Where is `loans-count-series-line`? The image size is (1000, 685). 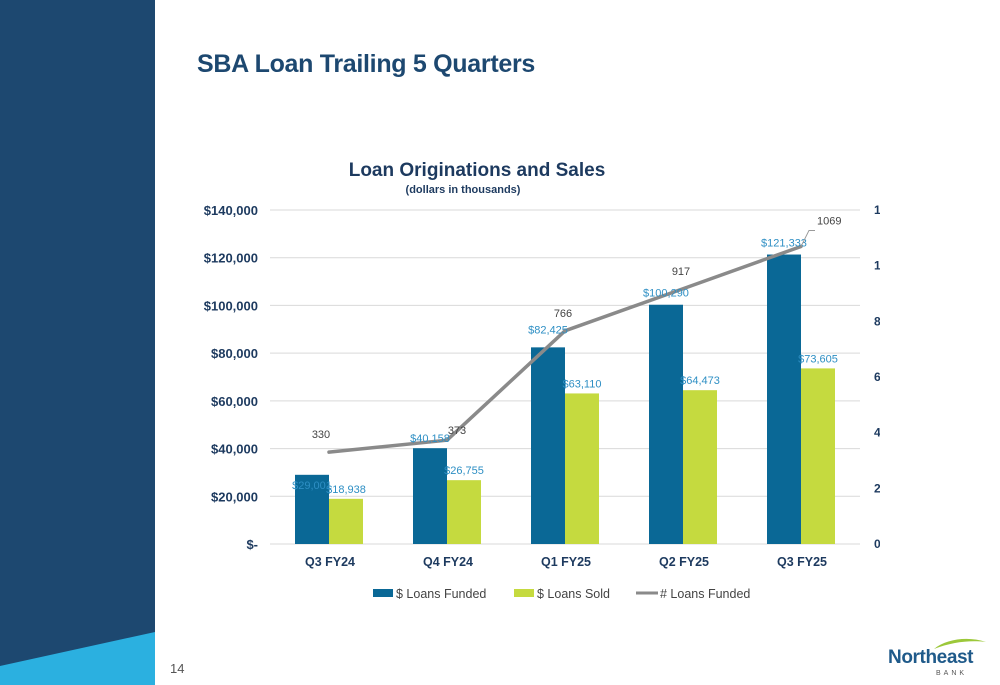 loans-count-series-line is located at coordinates (565, 349).